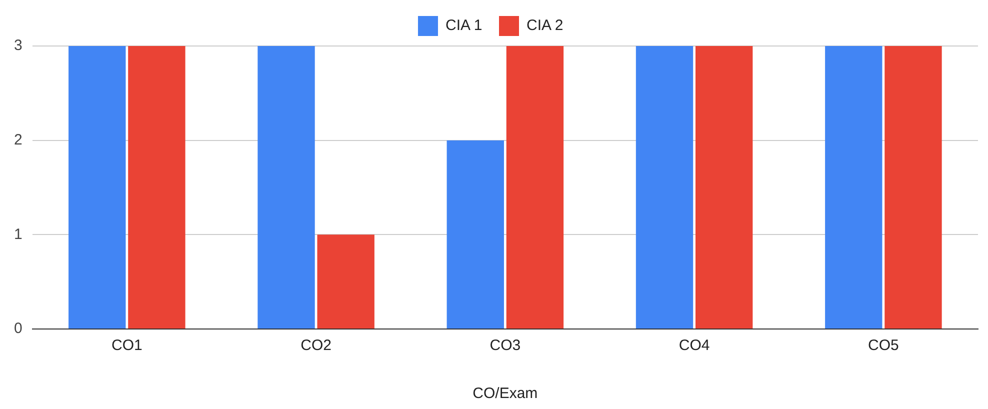 The height and width of the screenshot is (409, 988). Describe the element at coordinates (18, 45) in the screenshot. I see `y-tick-label: 3` at that location.